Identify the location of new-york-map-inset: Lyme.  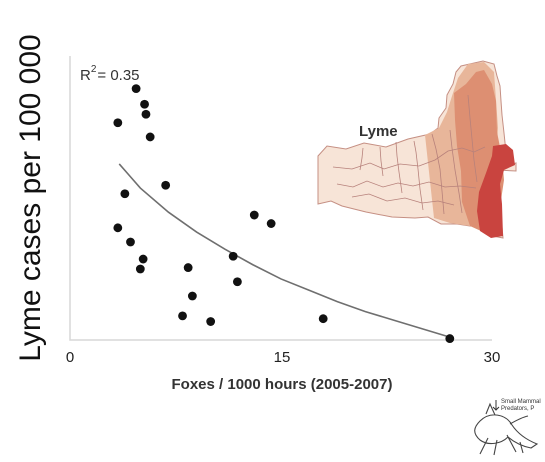
(417, 149).